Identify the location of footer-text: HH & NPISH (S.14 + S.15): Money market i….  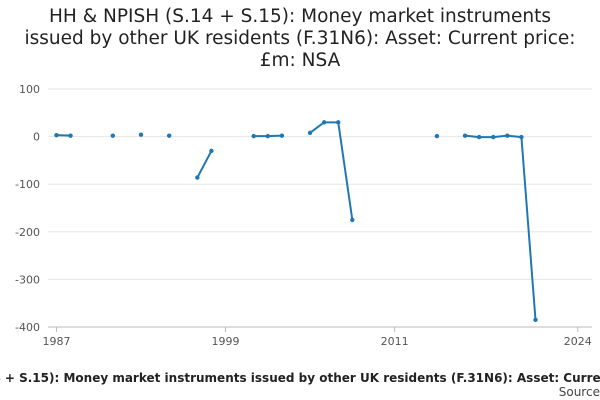
(300, 378).